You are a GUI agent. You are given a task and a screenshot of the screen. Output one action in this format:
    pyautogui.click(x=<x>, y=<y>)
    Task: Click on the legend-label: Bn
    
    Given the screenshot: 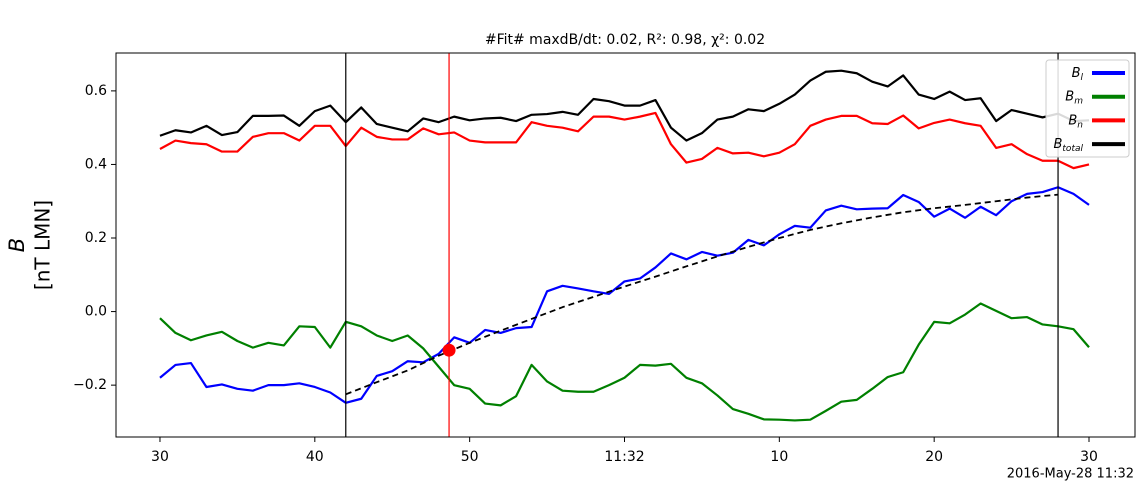 What is the action you would take?
    pyautogui.click(x=1075, y=121)
    